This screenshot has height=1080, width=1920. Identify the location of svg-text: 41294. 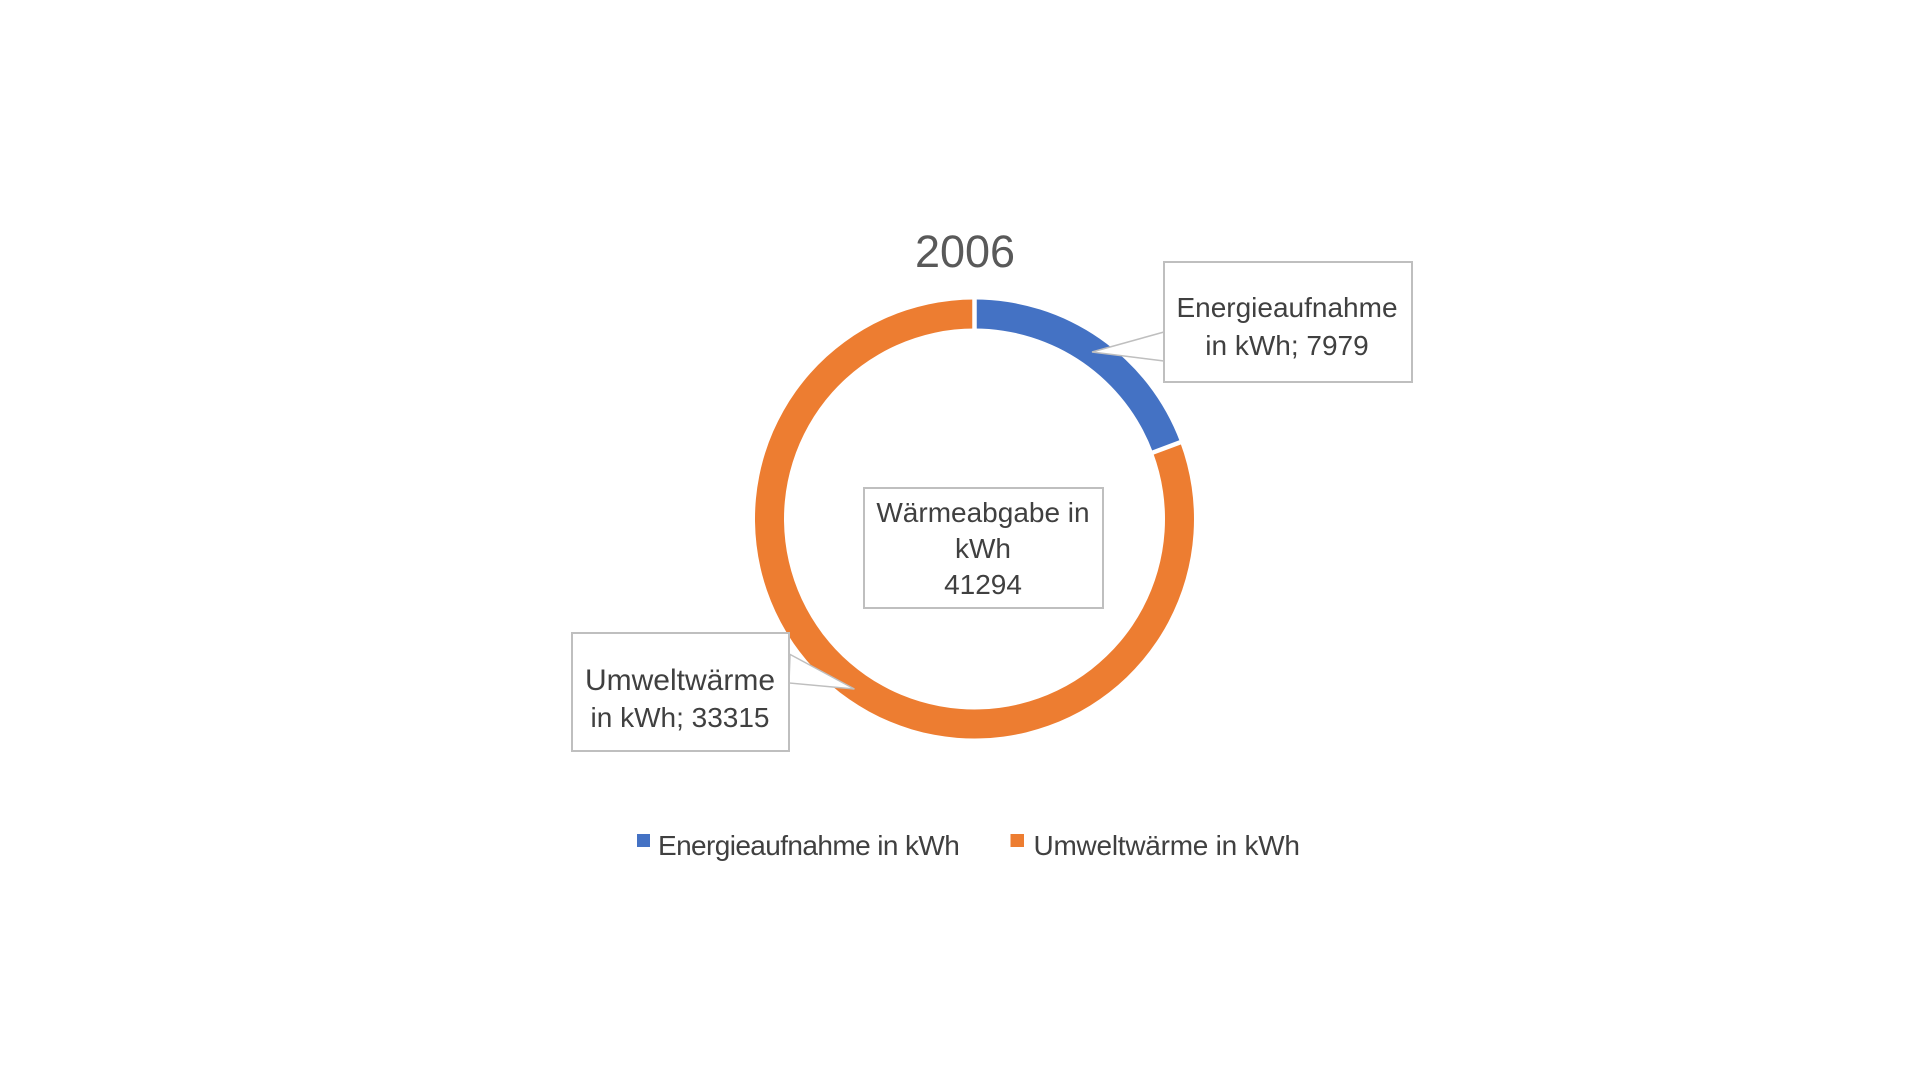
(983, 584).